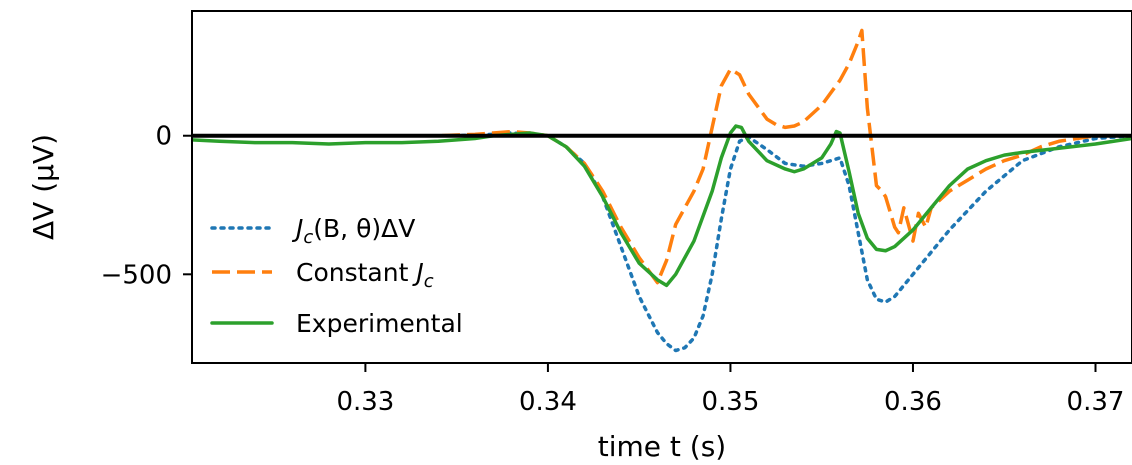 The width and height of the screenshot is (1132, 465). Describe the element at coordinates (548, 402) in the screenshot. I see `x-tick-label: 0.34` at that location.